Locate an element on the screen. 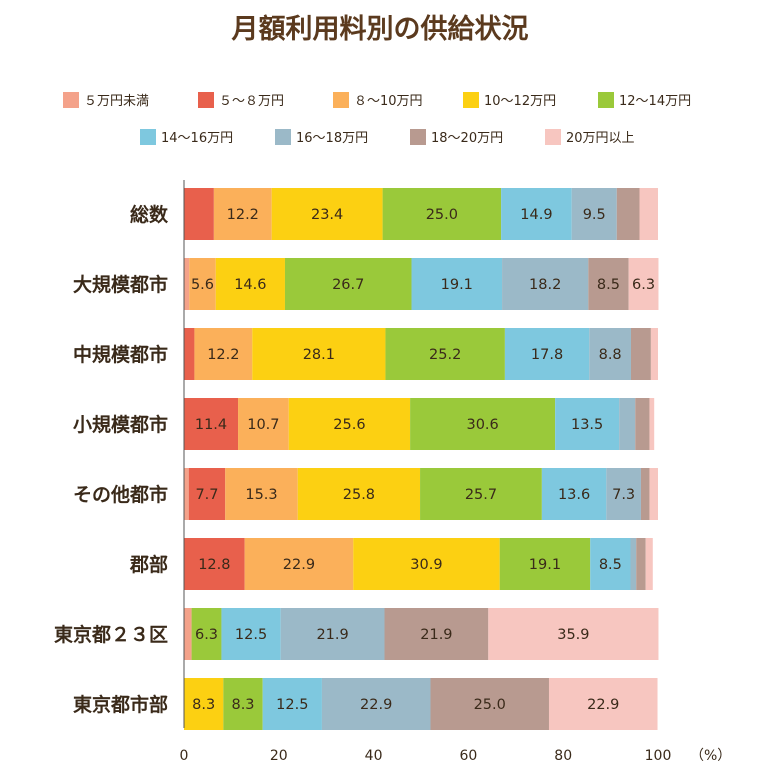  x-tick-label: 80 is located at coordinates (563, 756).